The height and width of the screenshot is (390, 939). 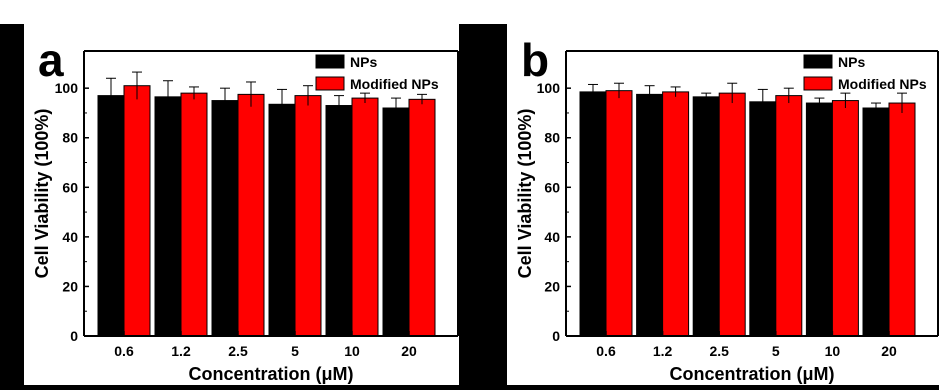 I want to click on left-gutter, so click(x=12, y=204).